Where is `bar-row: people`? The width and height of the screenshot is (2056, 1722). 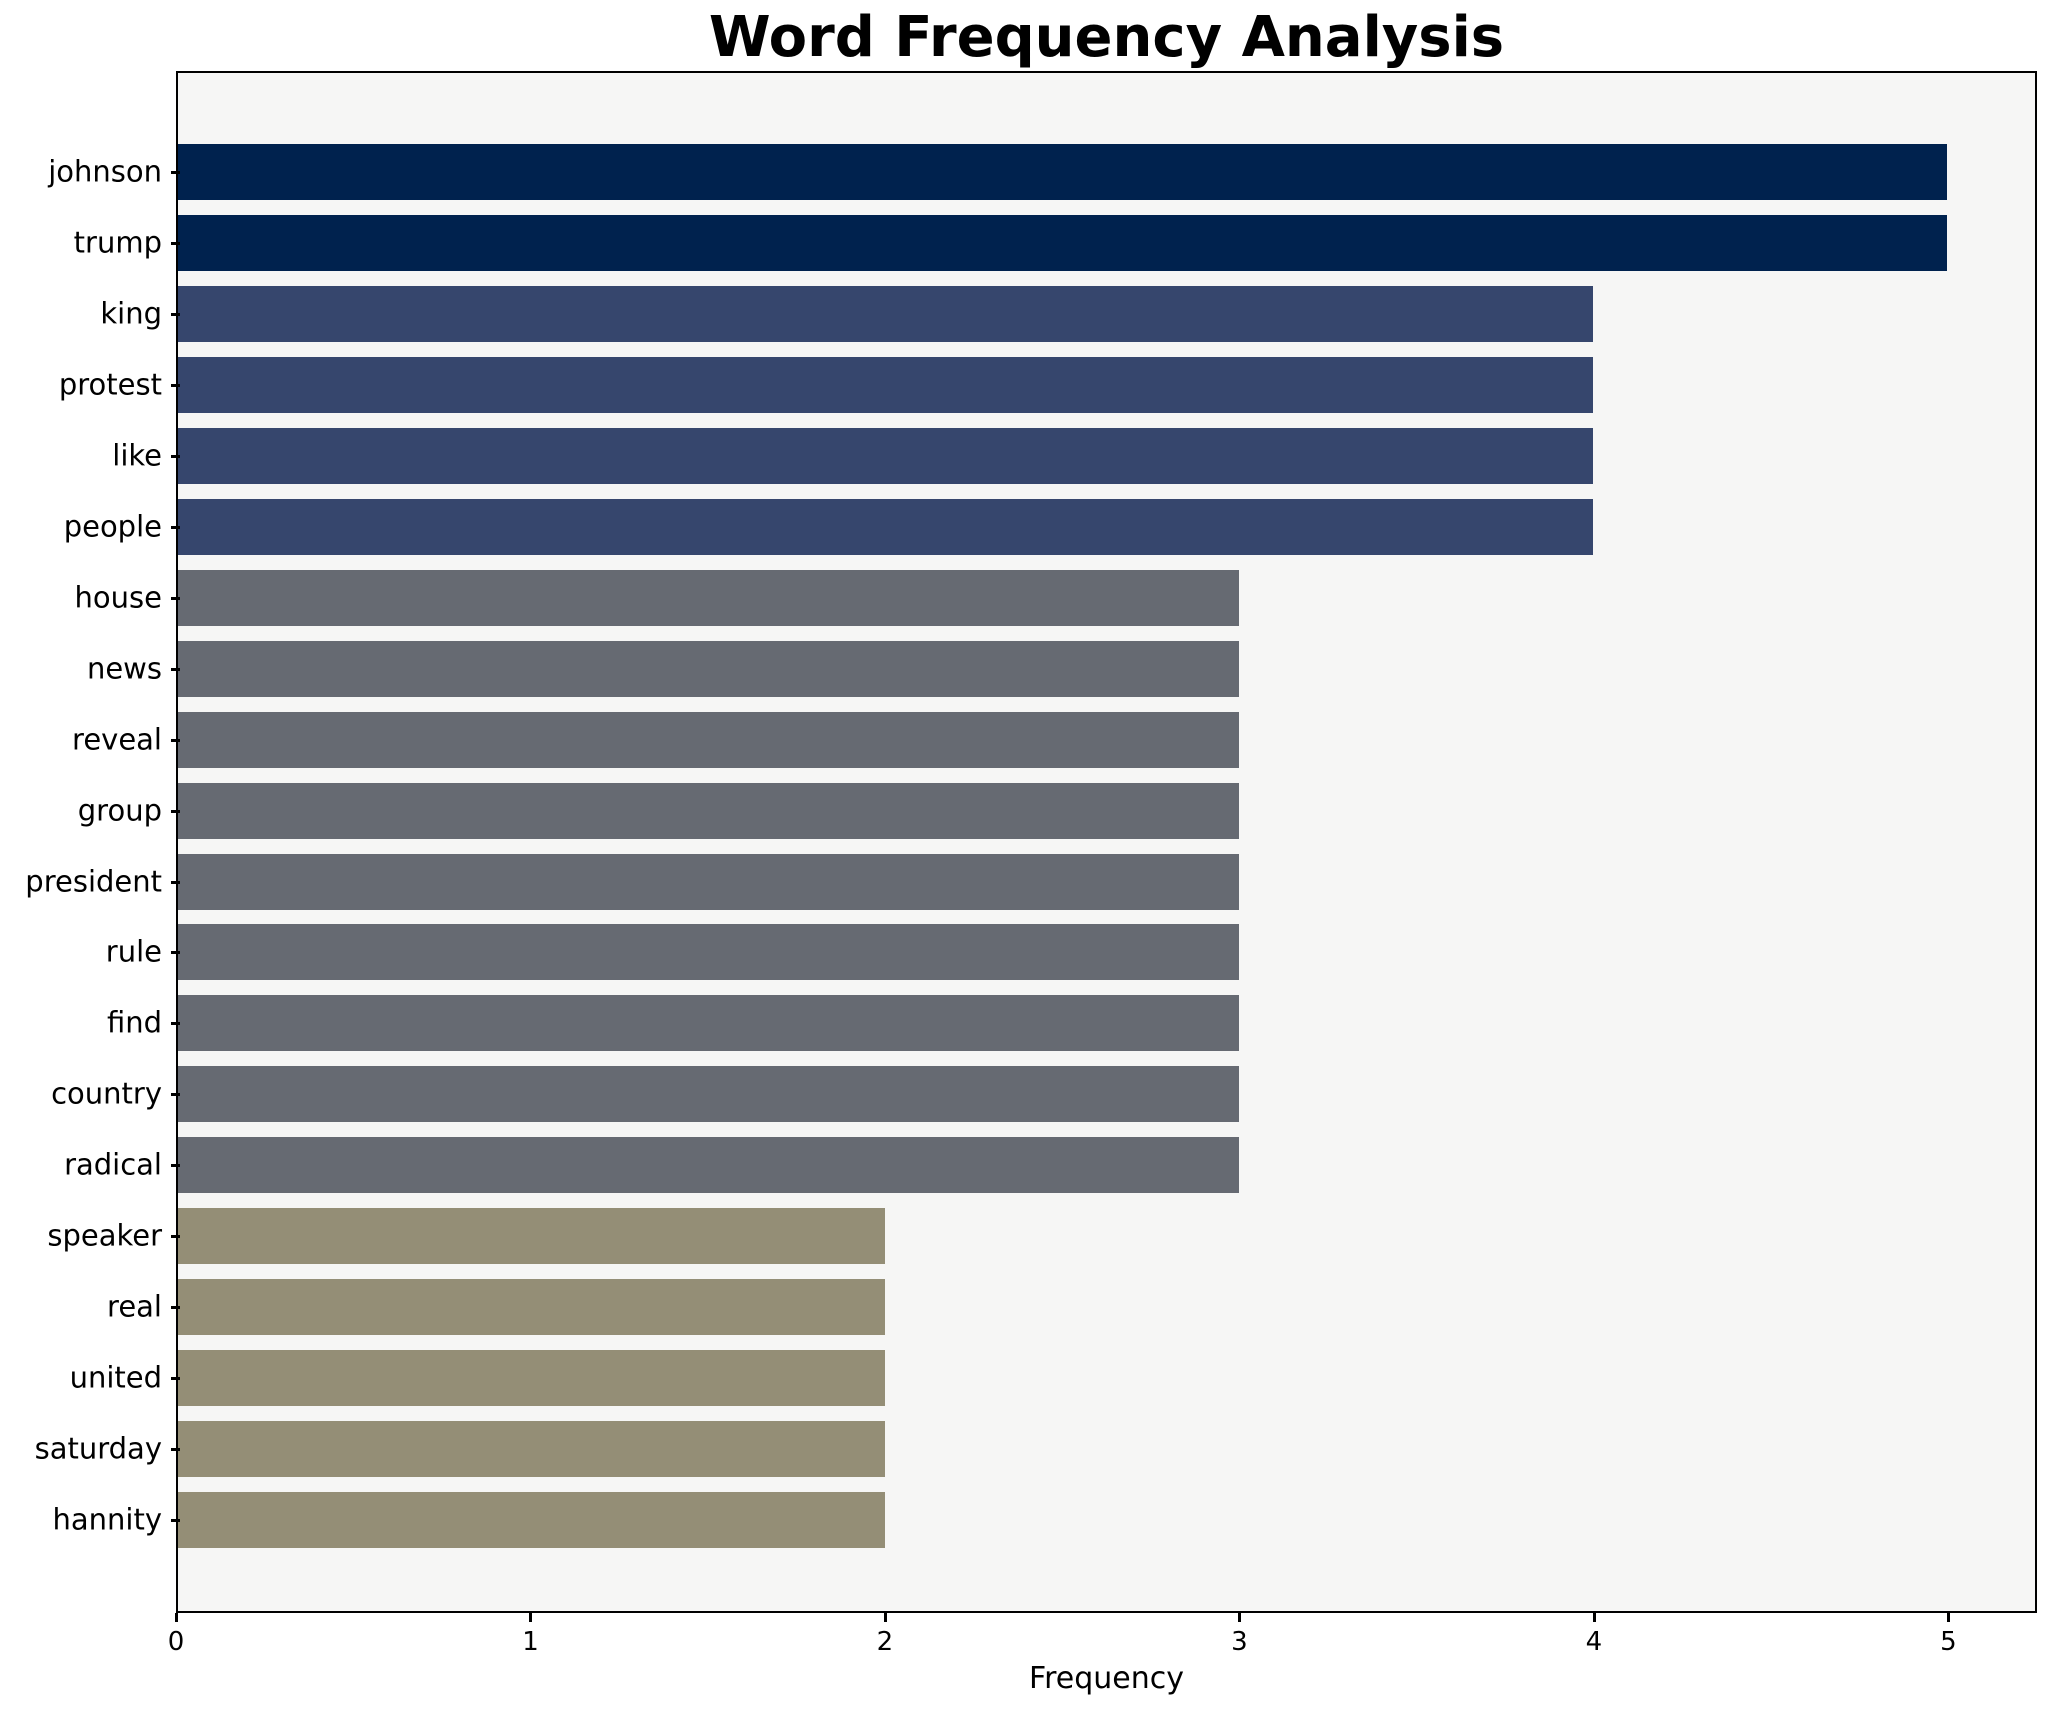
bar-row: people is located at coordinates (1049, 527).